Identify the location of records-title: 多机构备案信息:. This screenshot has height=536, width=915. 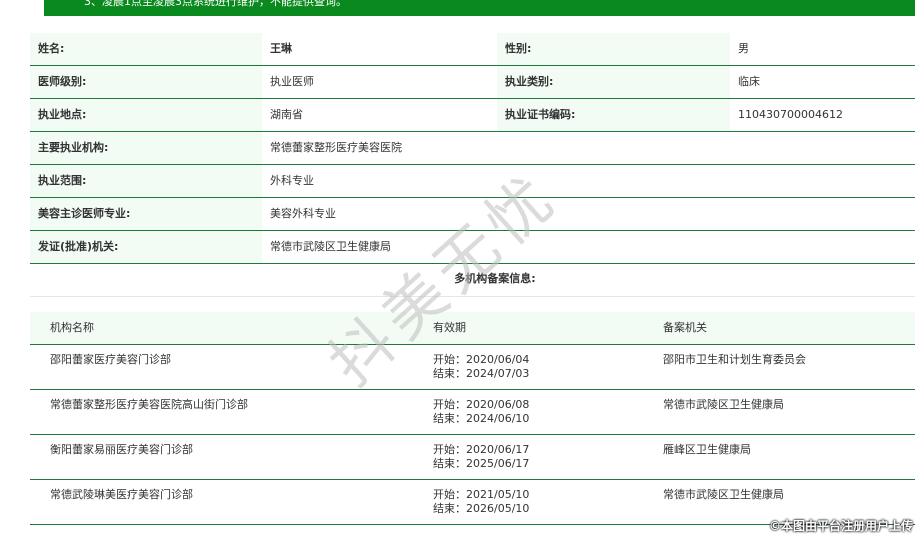
(495, 278).